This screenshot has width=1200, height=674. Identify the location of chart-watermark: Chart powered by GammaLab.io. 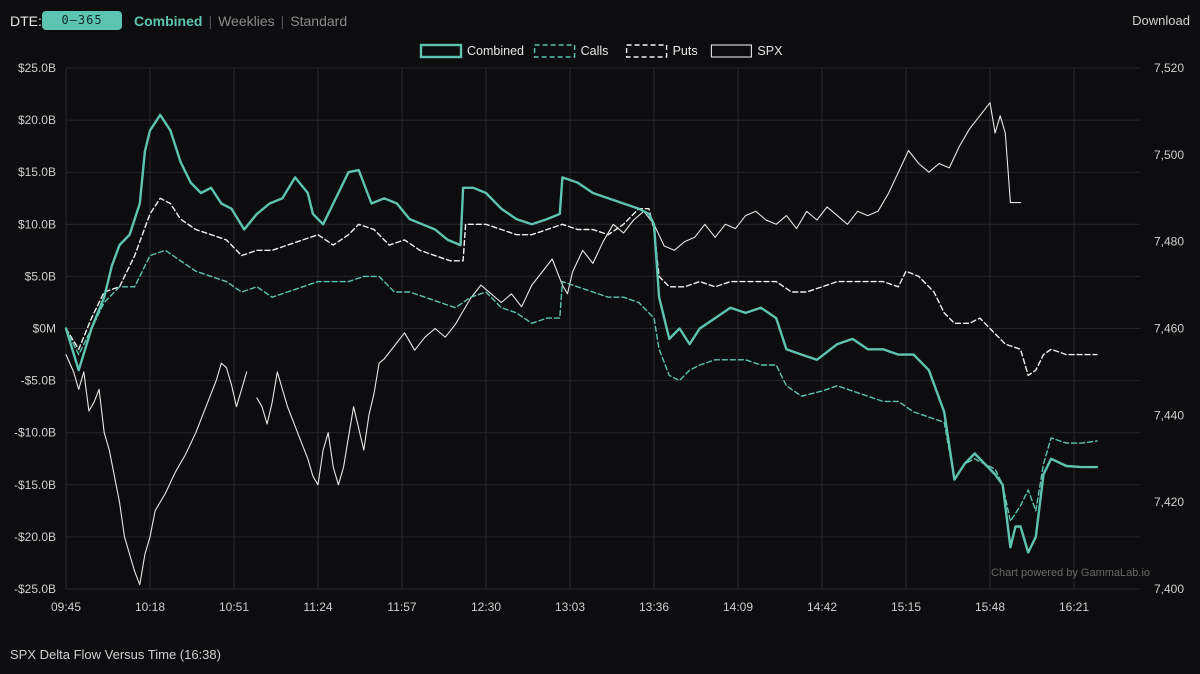
(1070, 573).